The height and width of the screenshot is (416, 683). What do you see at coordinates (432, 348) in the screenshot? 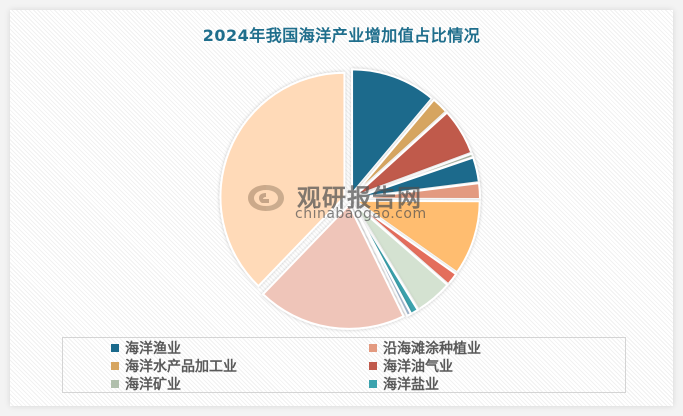
I see `legend-label: 沿海滩涂种植业` at bounding box center [432, 348].